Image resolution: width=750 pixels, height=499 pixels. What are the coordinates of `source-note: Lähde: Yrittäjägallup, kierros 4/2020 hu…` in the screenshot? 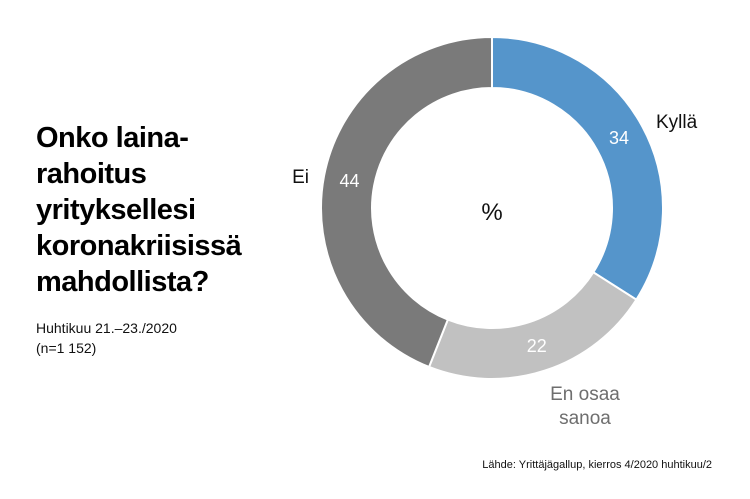 It's located at (597, 465).